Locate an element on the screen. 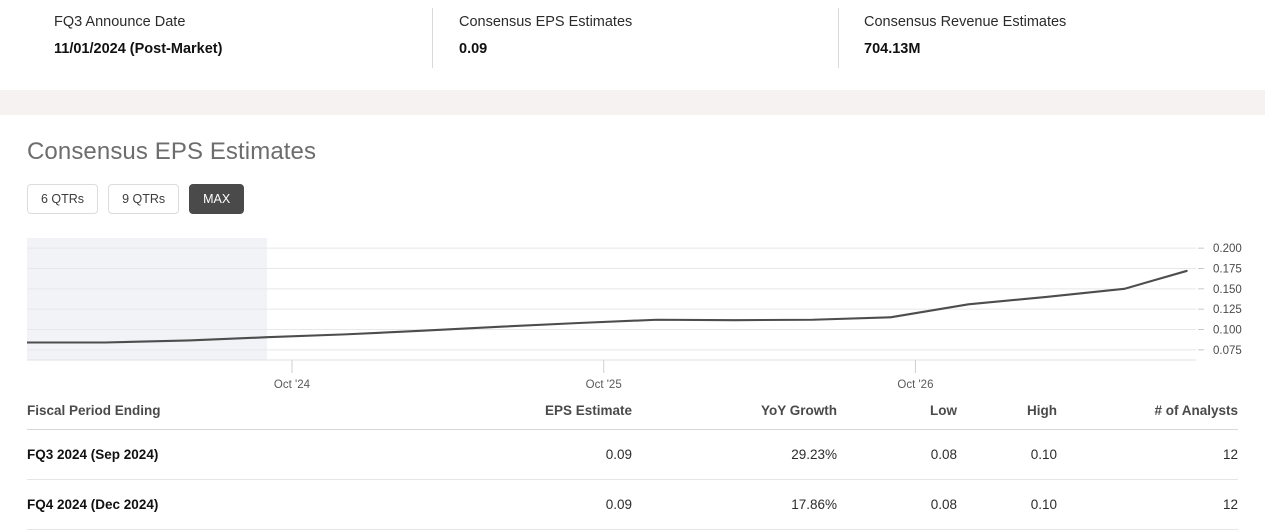 The height and width of the screenshot is (530, 1265). chart-x-tick-label: Oct '24 is located at coordinates (292, 385).